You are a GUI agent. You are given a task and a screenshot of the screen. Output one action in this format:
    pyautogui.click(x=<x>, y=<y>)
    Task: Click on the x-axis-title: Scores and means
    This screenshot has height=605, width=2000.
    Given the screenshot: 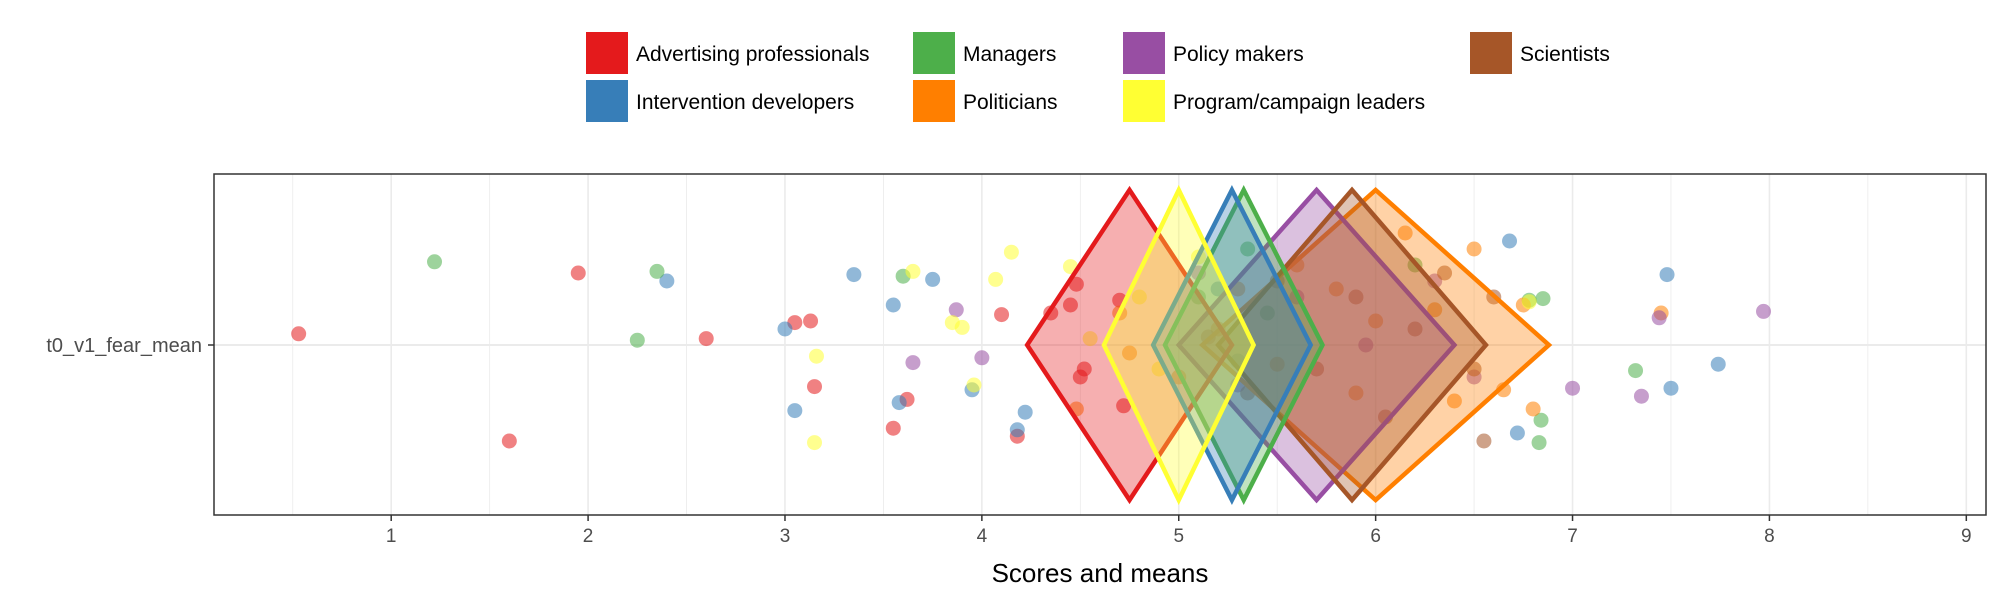 What is the action you would take?
    pyautogui.click(x=1100, y=573)
    